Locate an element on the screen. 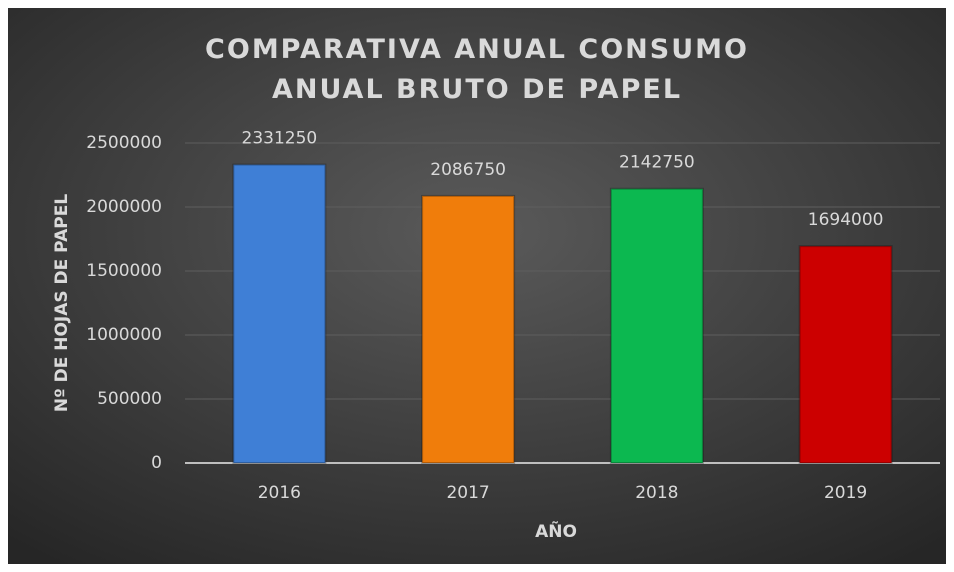 This screenshot has height=572, width=954. data-label: 2086750 is located at coordinates (468, 170).